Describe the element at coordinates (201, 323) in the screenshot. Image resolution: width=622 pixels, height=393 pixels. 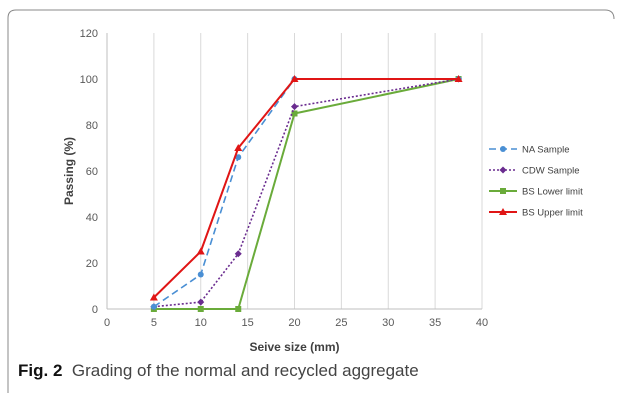
I see `x-tick-label-10: 10` at that location.